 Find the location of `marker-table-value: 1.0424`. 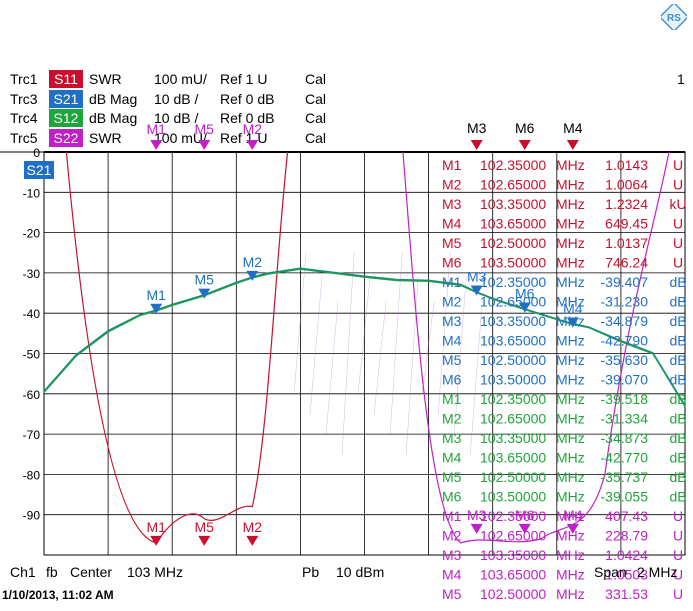

marker-table-value: 1.0424 is located at coordinates (626, 555).